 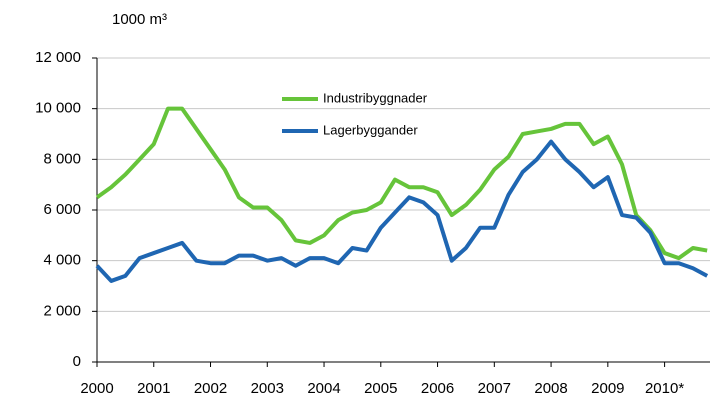 I want to click on x-tick-label: 2009, so click(x=607, y=388).